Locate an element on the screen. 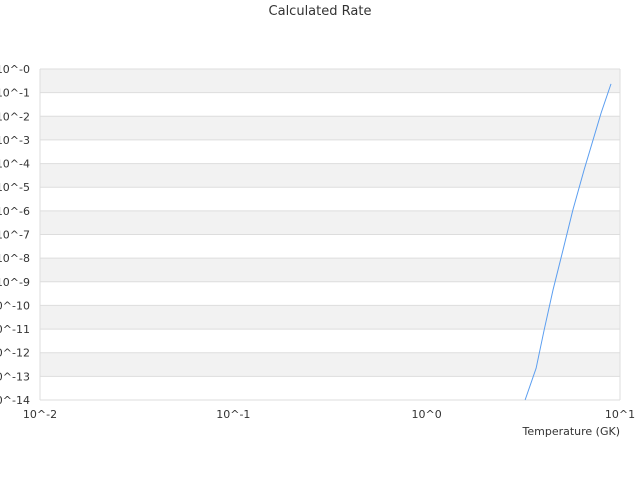 The width and height of the screenshot is (640, 480). y-tick-label: 10^-10 is located at coordinates (15, 305).